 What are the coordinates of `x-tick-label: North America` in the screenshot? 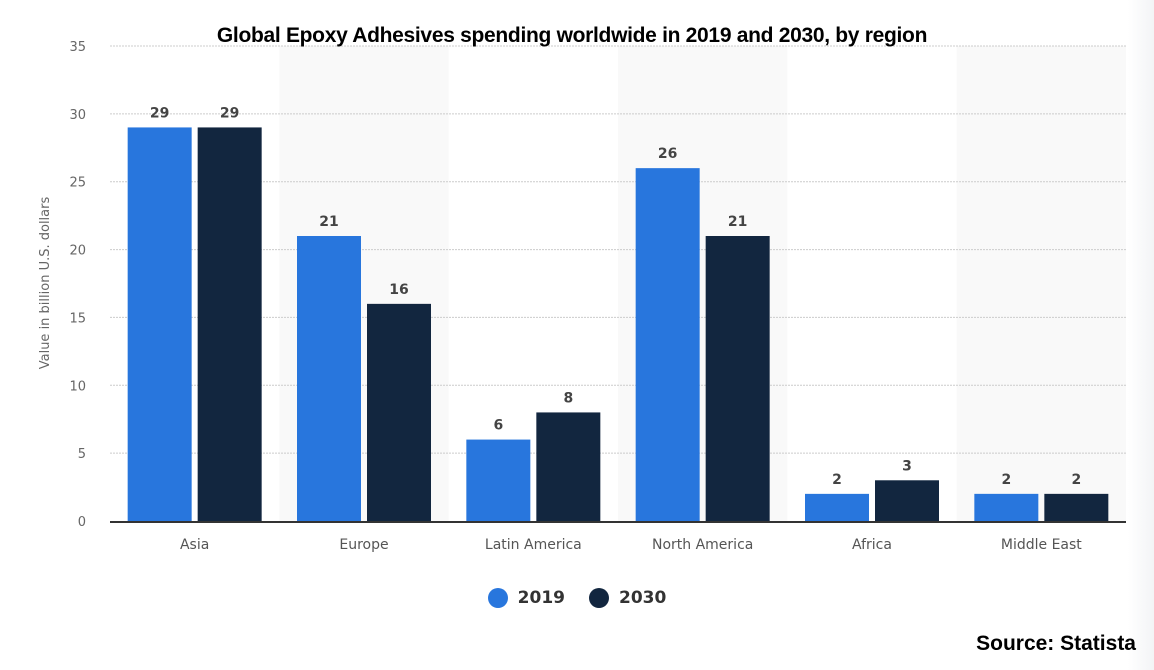 It's located at (702, 545).